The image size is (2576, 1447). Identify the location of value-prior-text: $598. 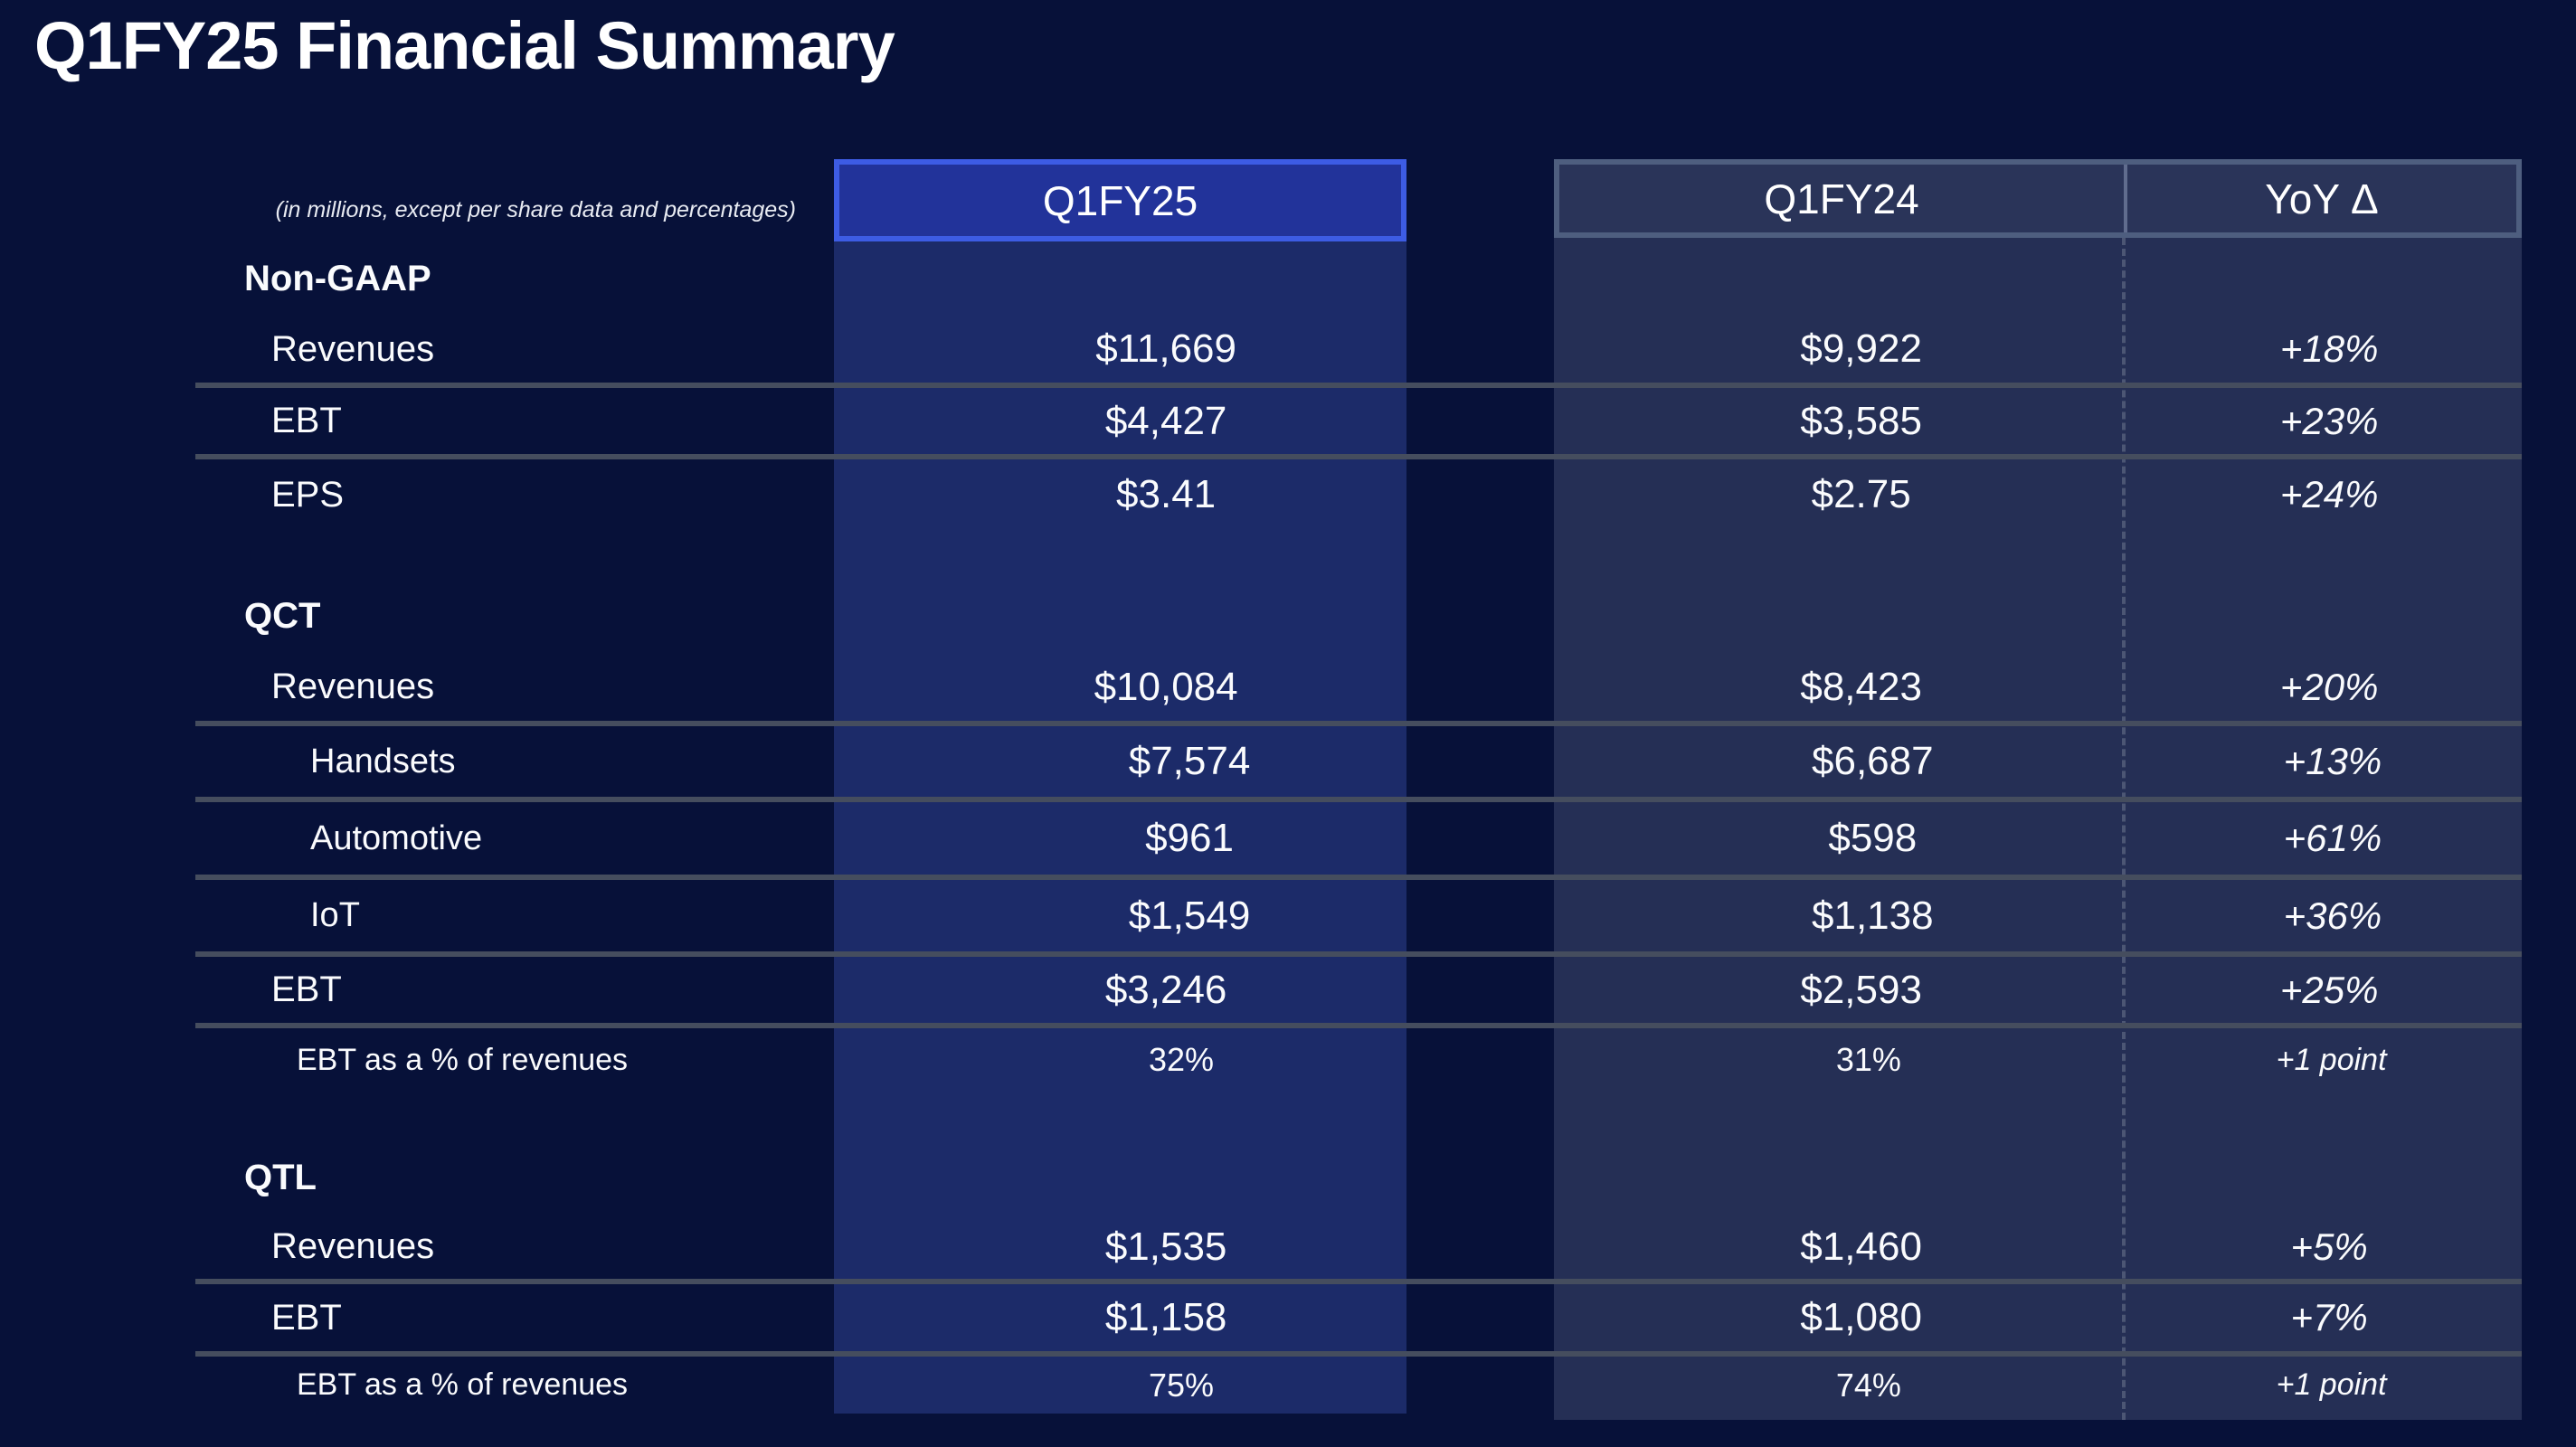
(1873, 838).